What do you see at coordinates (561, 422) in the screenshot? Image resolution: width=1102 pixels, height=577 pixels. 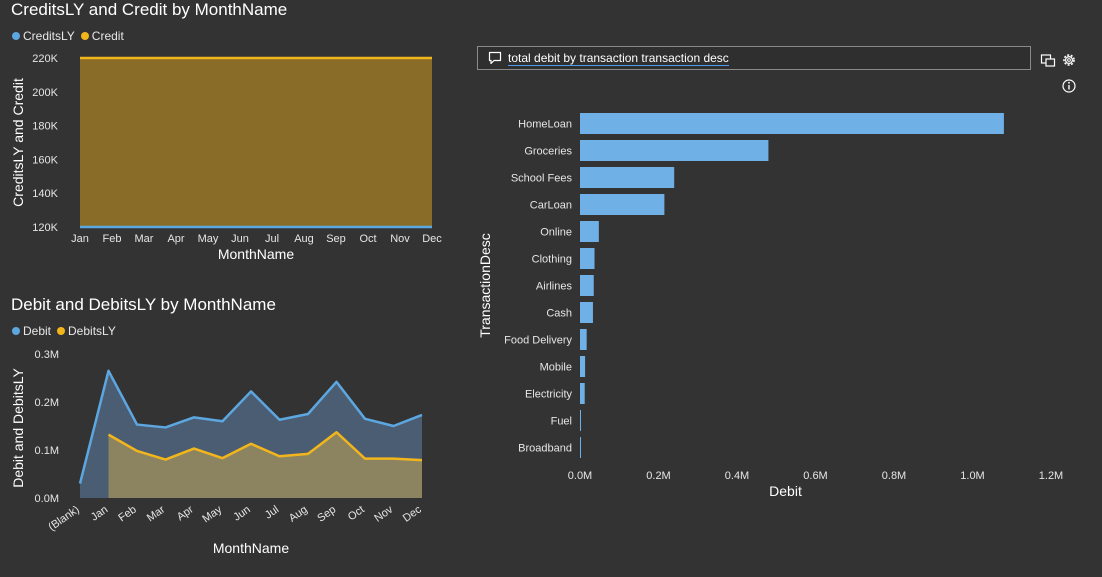 I see `bar-label-fuel: Fuel` at bounding box center [561, 422].